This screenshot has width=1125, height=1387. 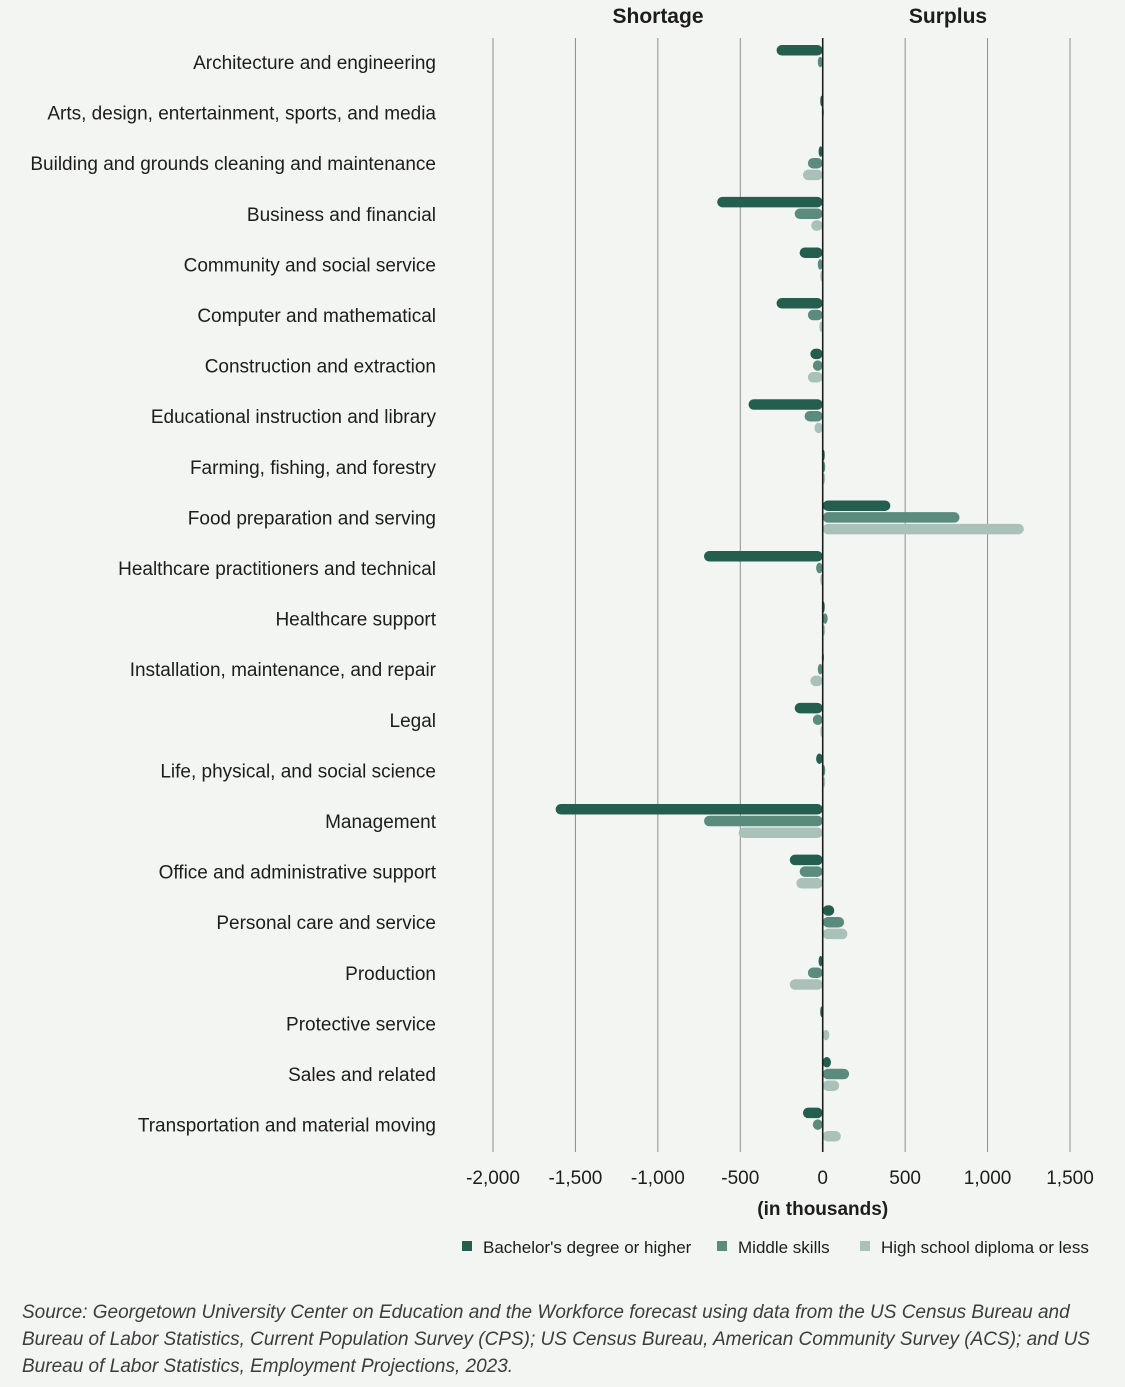 What do you see at coordinates (575, 1178) in the screenshot?
I see `x-tick-label: -1,500` at bounding box center [575, 1178].